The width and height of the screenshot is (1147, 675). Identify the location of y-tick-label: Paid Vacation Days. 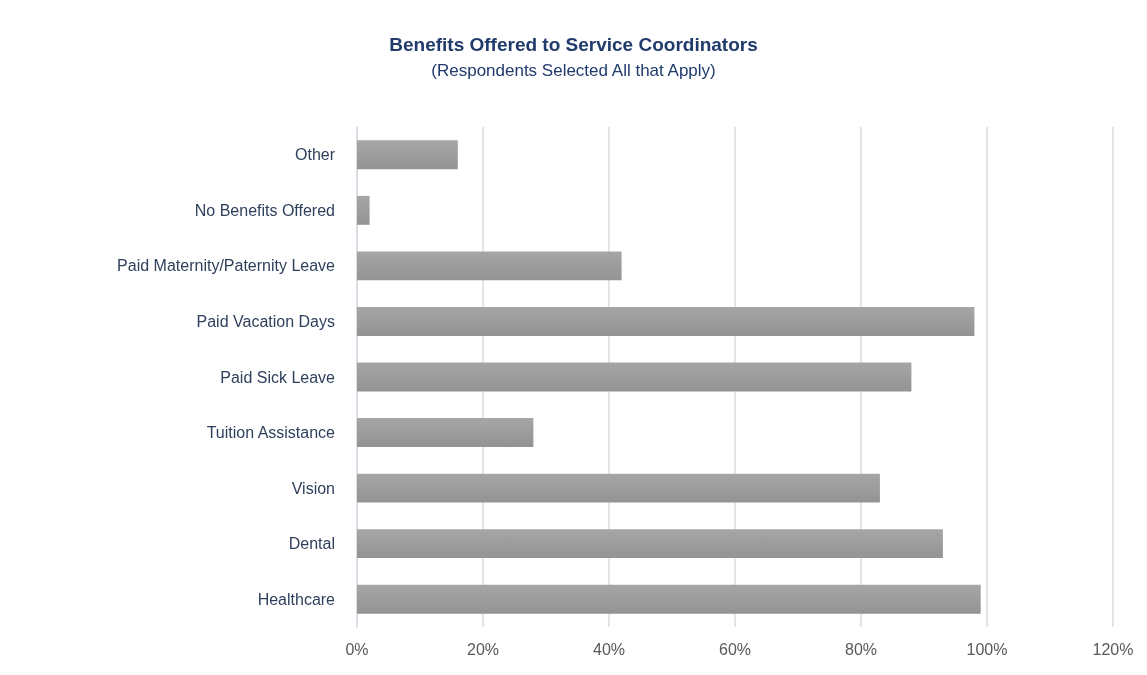
(265, 321).